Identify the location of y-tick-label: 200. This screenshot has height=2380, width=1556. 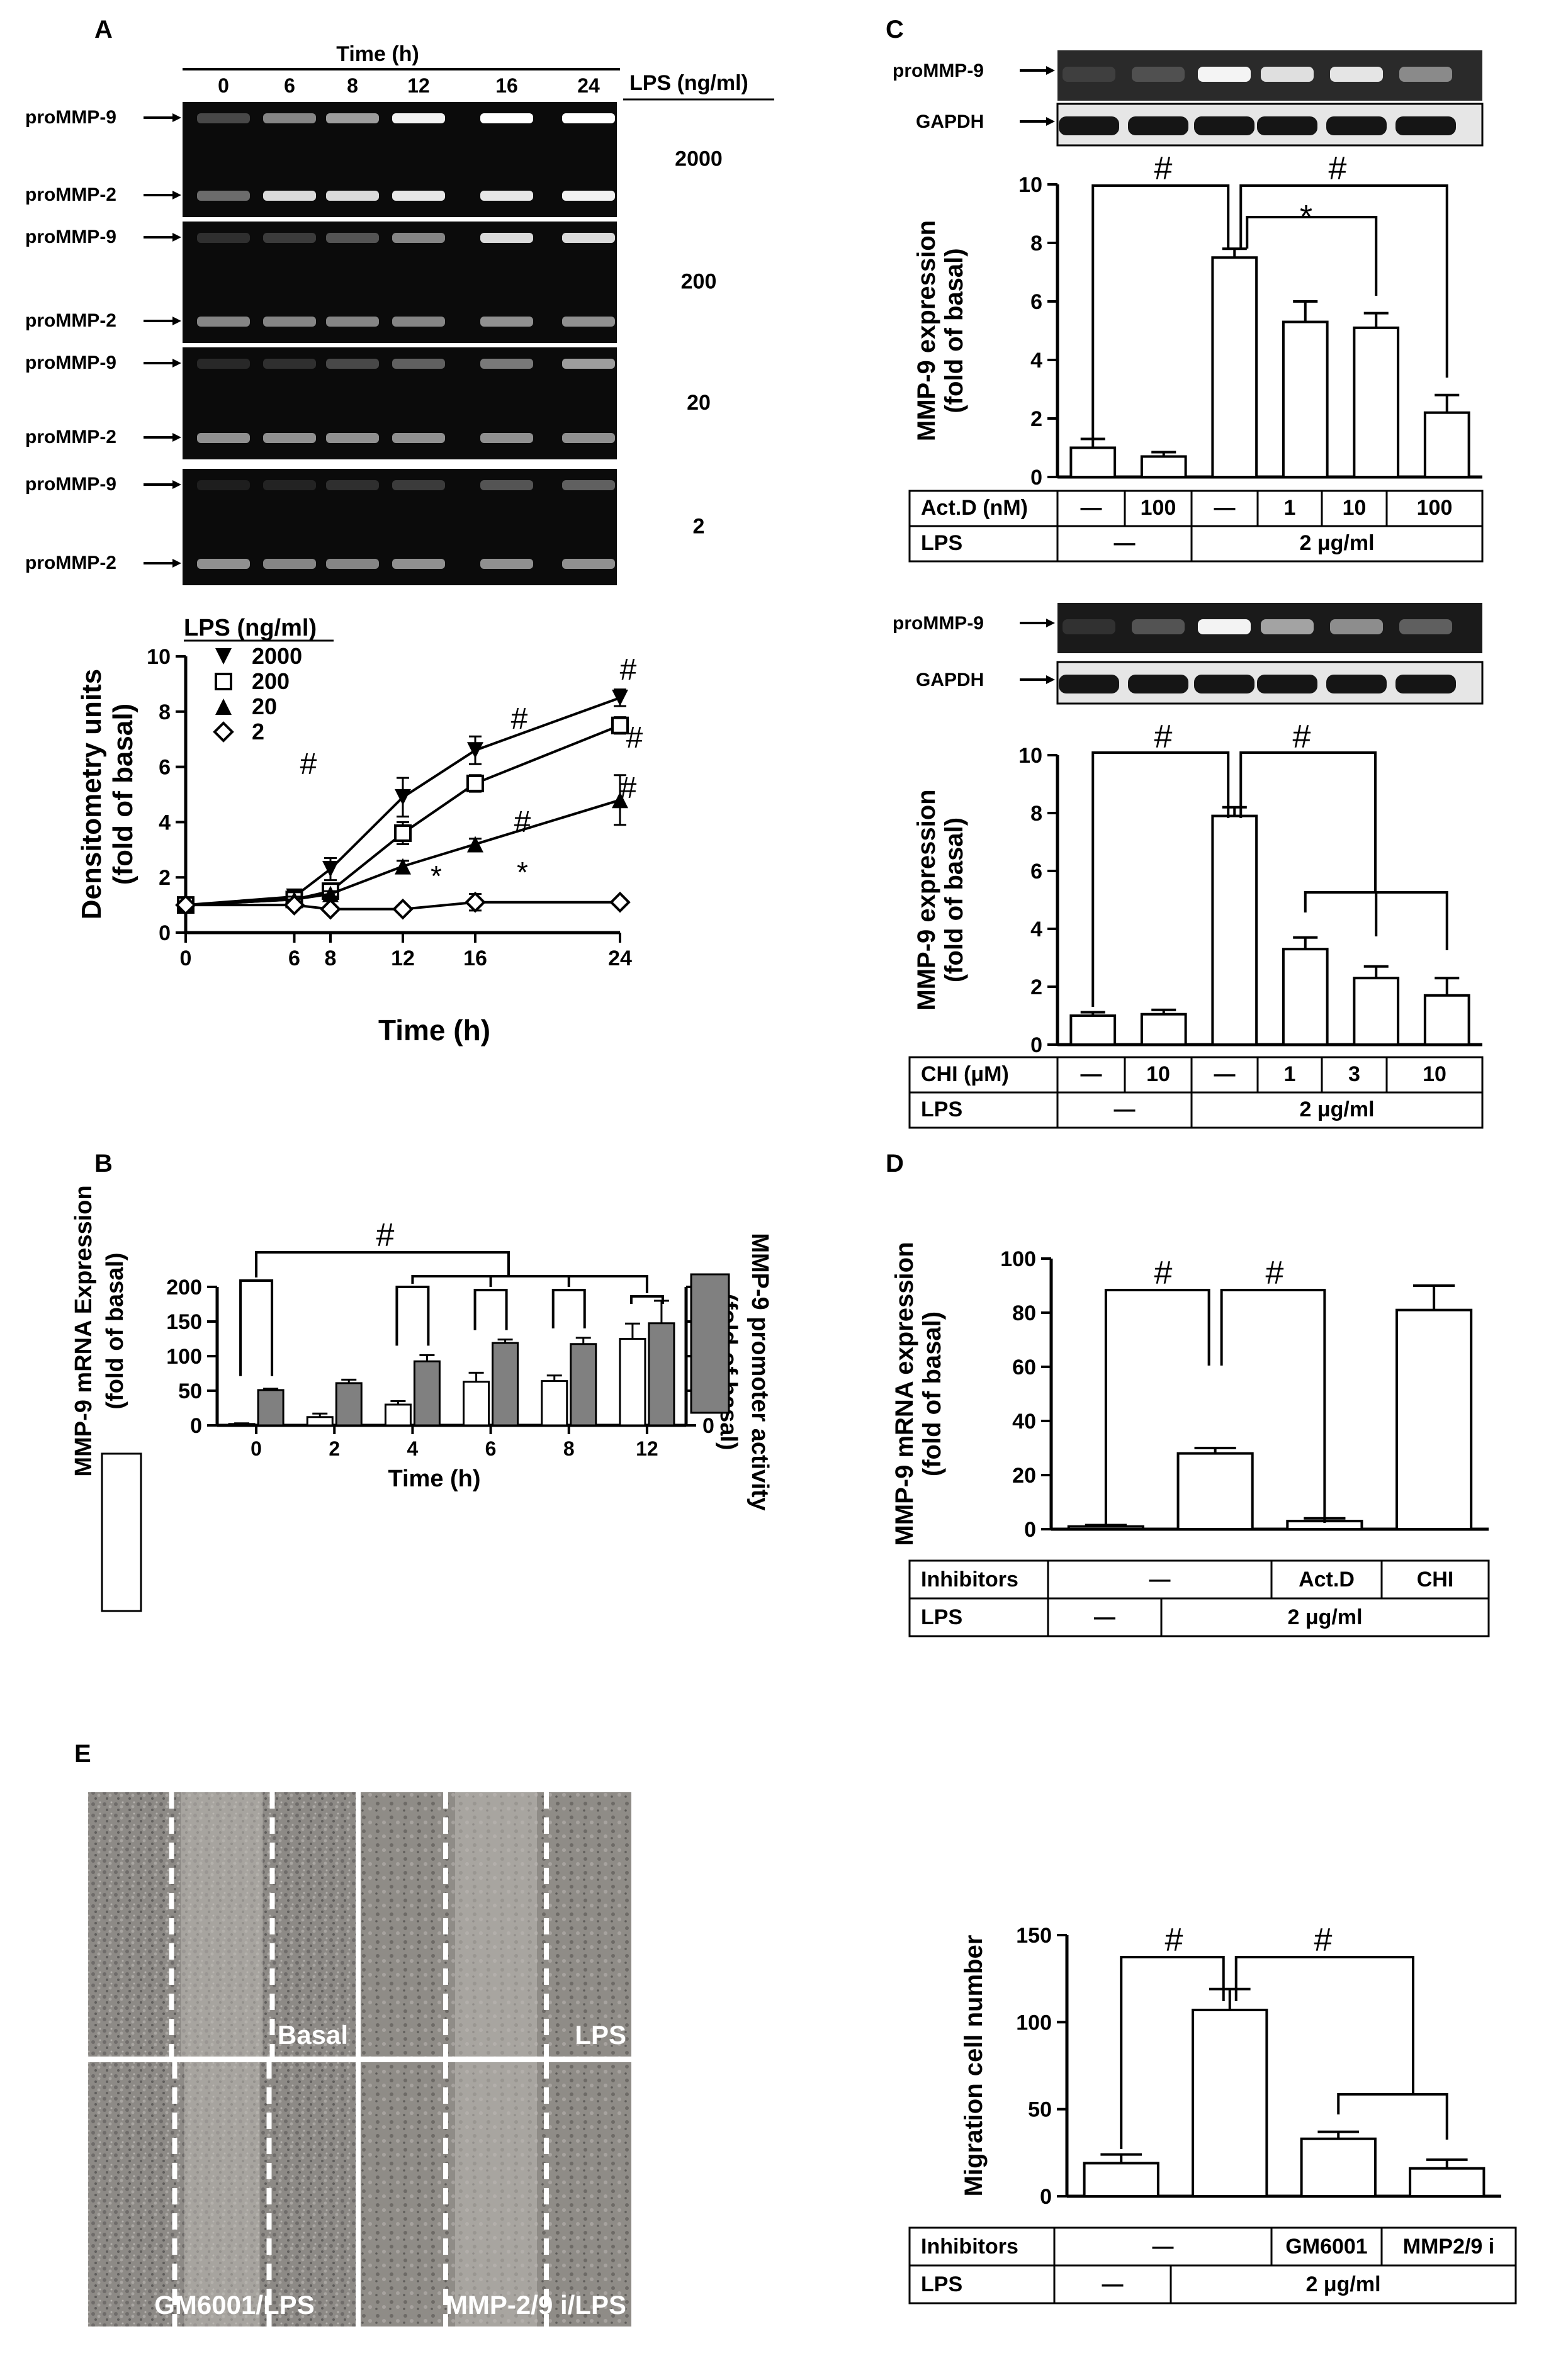
(184, 1287).